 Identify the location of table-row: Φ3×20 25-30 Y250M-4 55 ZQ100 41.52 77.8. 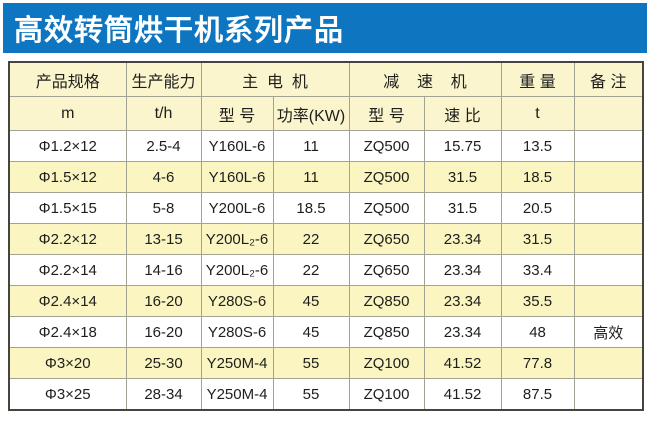
(326, 363).